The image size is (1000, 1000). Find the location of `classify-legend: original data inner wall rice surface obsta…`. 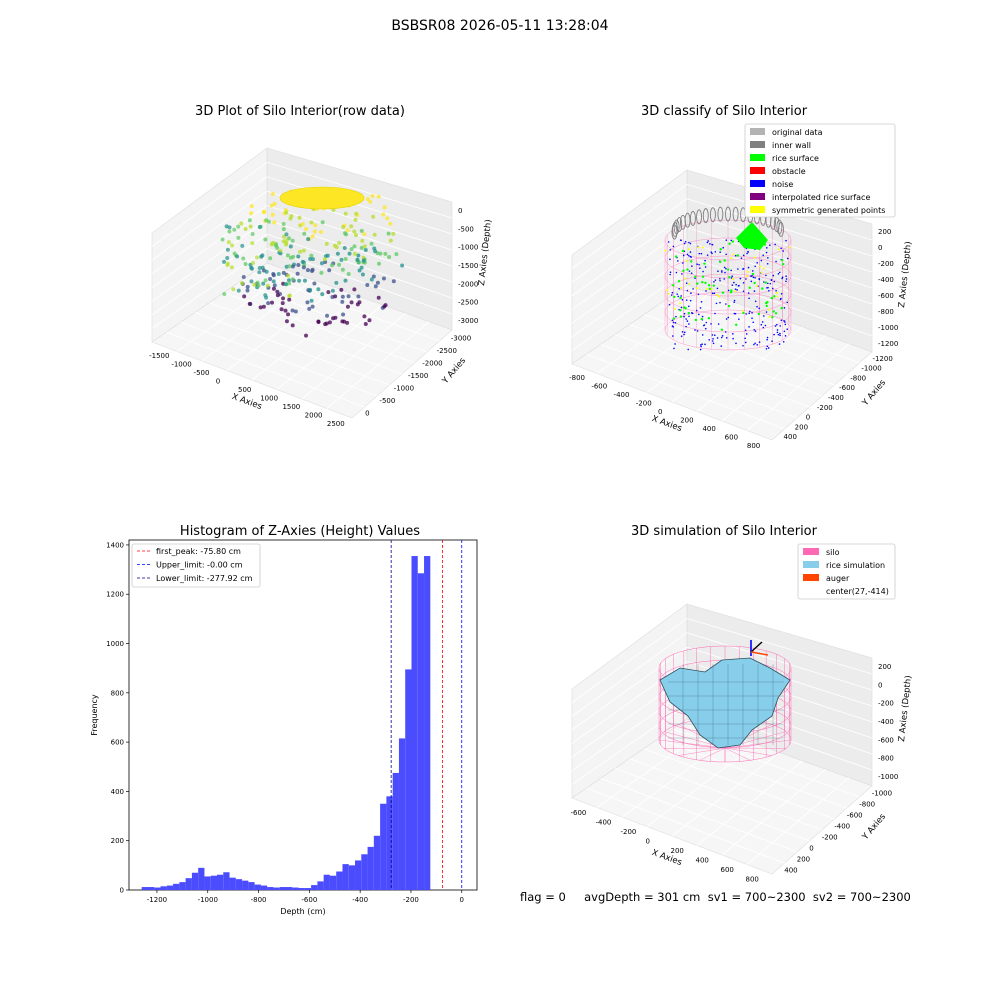

classify-legend: original data inner wall rice surface obsta… is located at coordinates (820, 170).